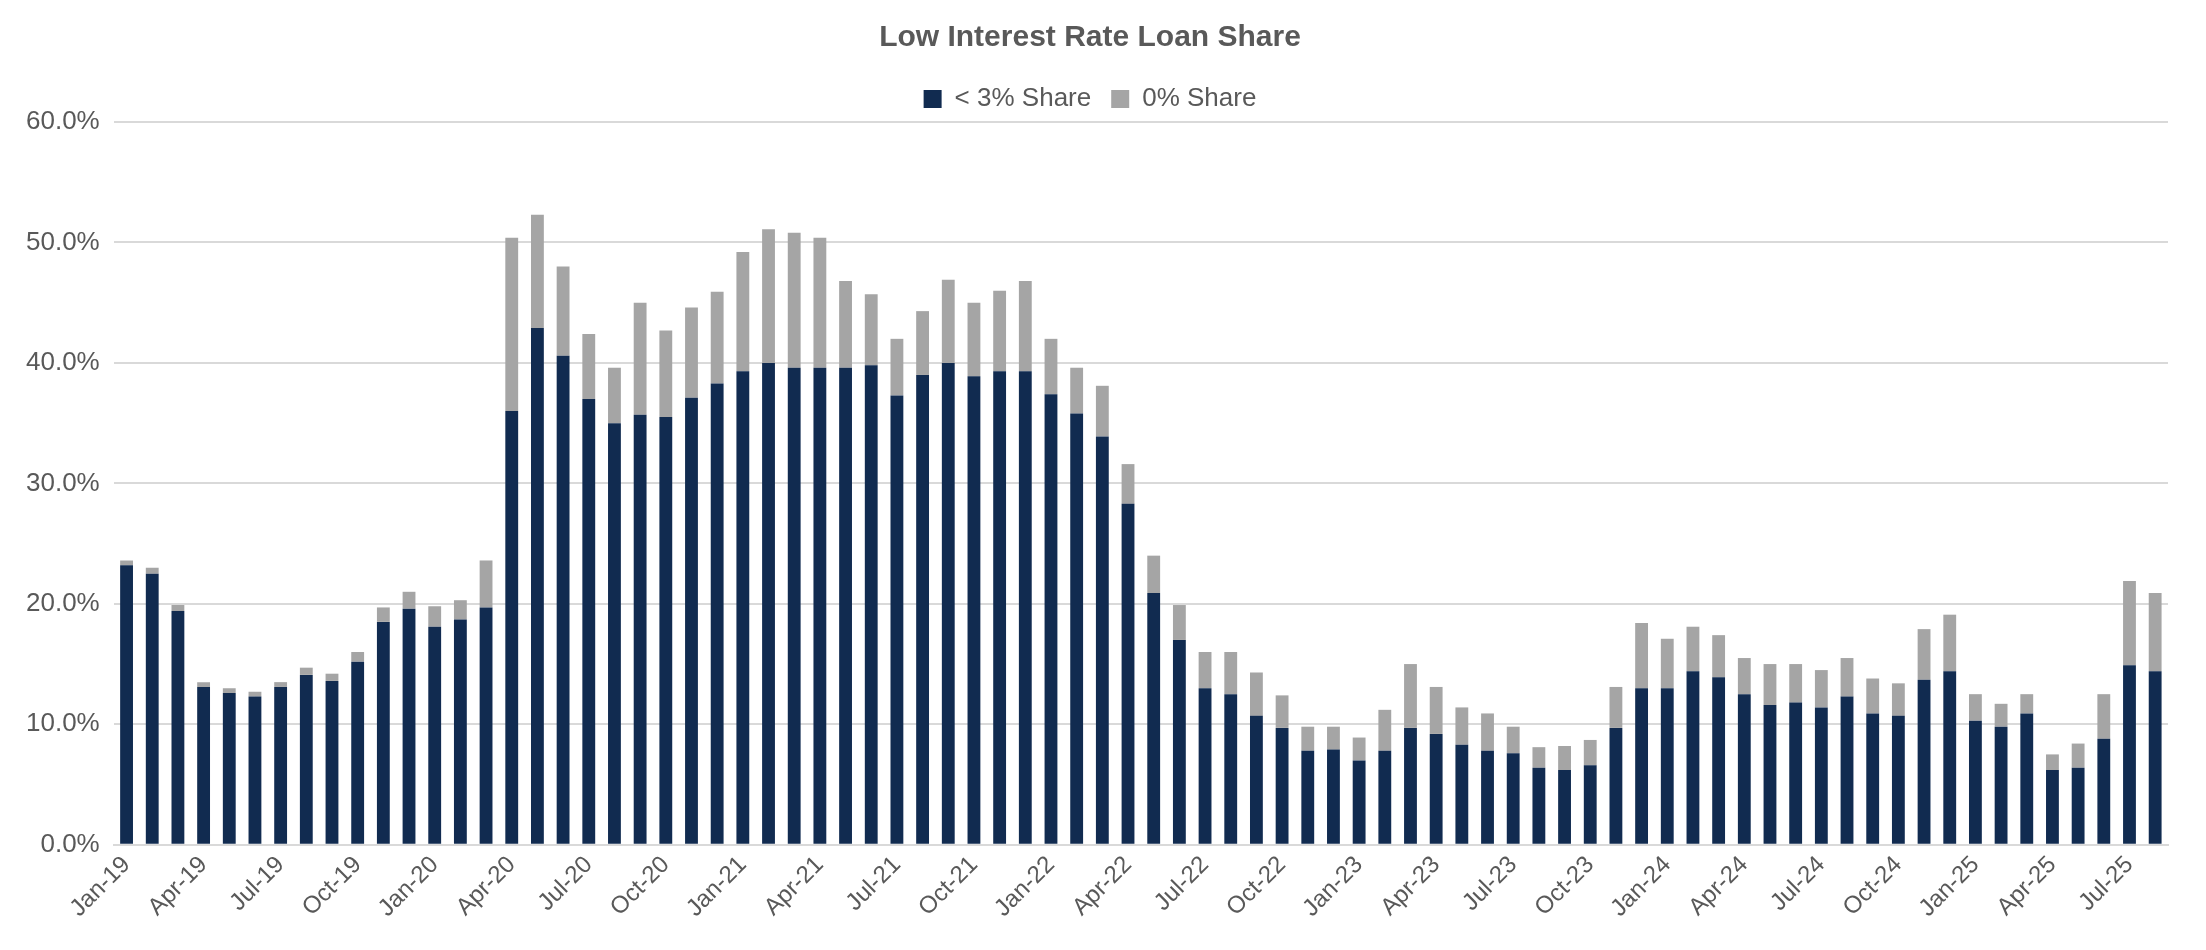 The image size is (2206, 950). I want to click on legend-label: < 3% Share, so click(1023, 97).